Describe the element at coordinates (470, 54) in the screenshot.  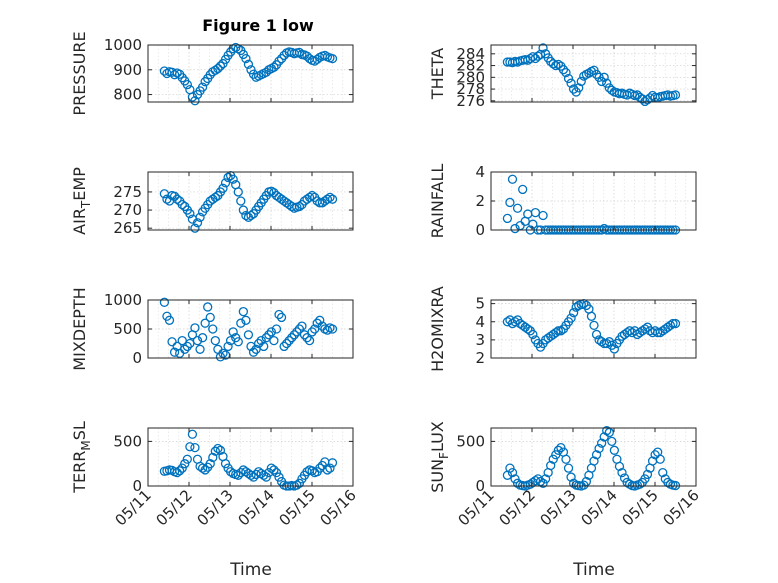
I see `y-tick-label: 284` at that location.